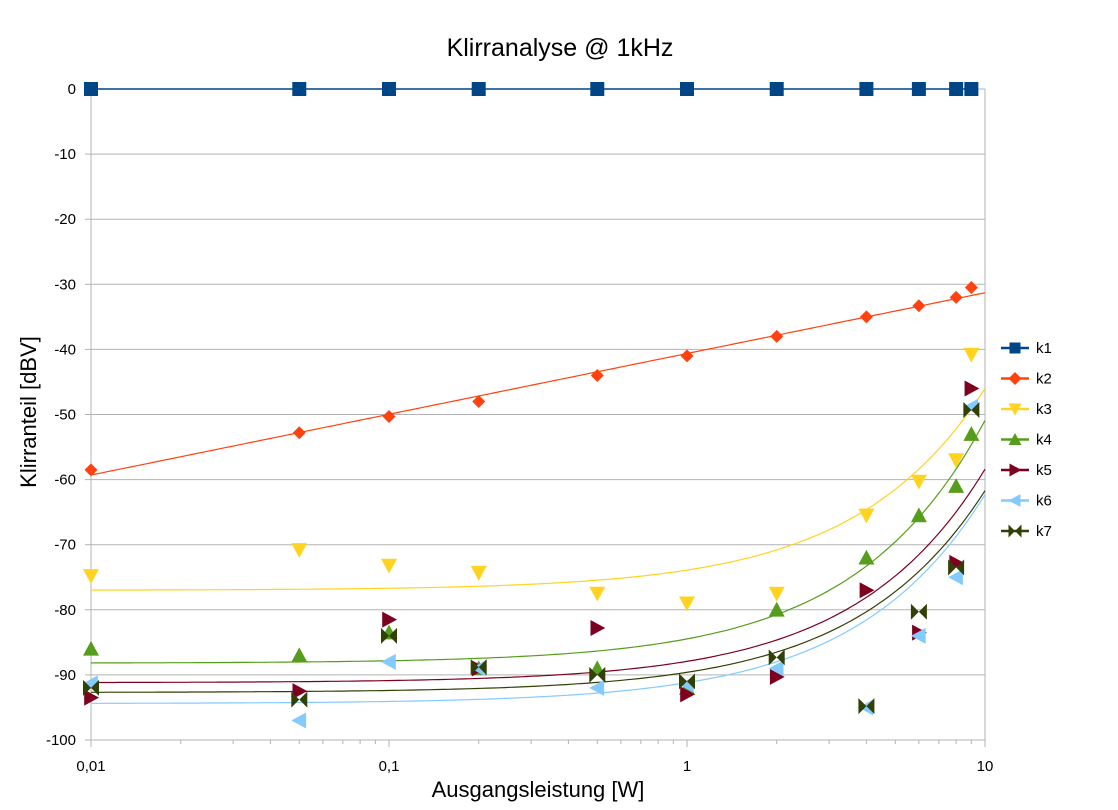 The height and width of the screenshot is (810, 1118). Describe the element at coordinates (1026, 501) in the screenshot. I see `legend-item-k6: k6` at that location.